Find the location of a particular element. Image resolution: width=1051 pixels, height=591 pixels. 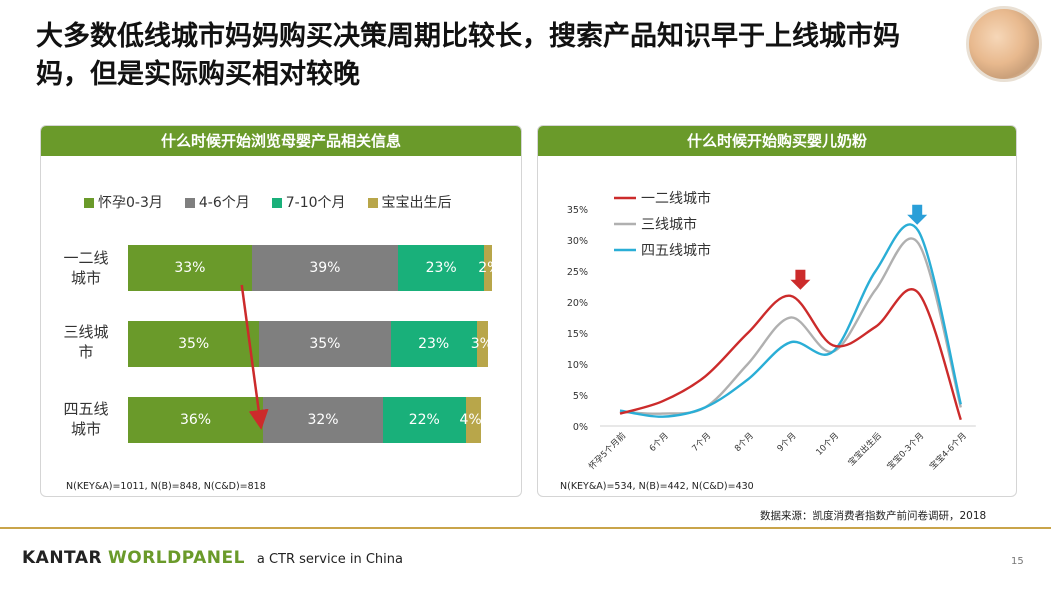

brand-worldpanel: WORLDPANEL is located at coordinates (176, 558).